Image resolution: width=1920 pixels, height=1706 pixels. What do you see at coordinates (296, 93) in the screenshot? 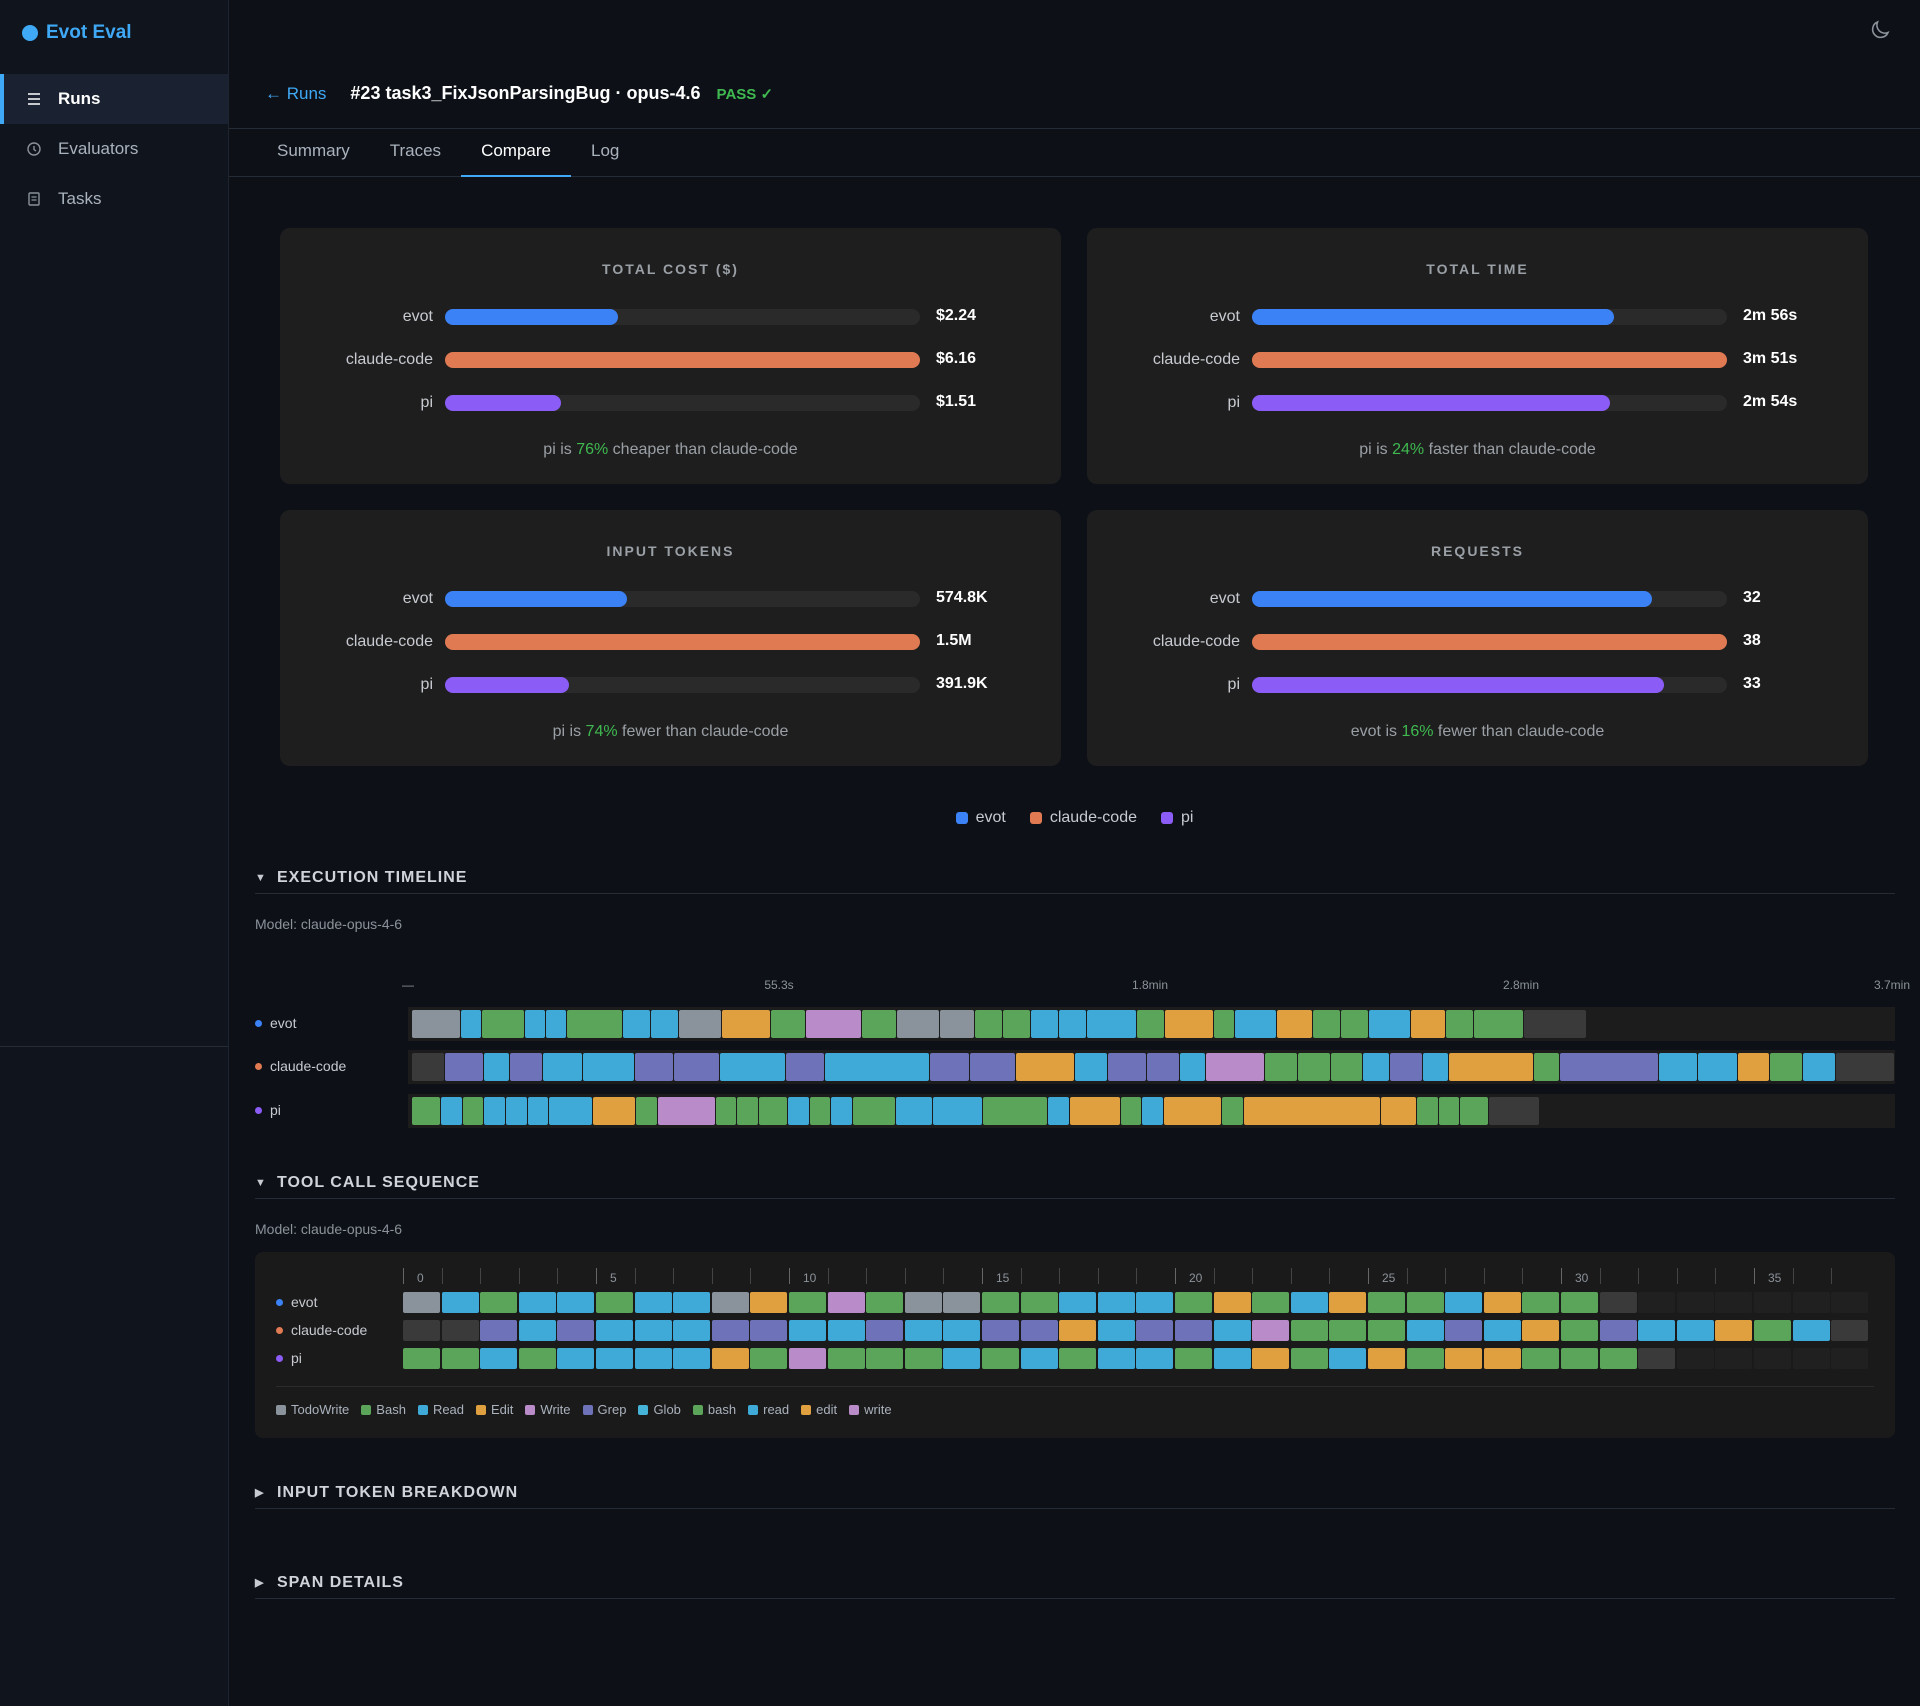
I see `back-to-runs-link: ← Runs` at bounding box center [296, 93].